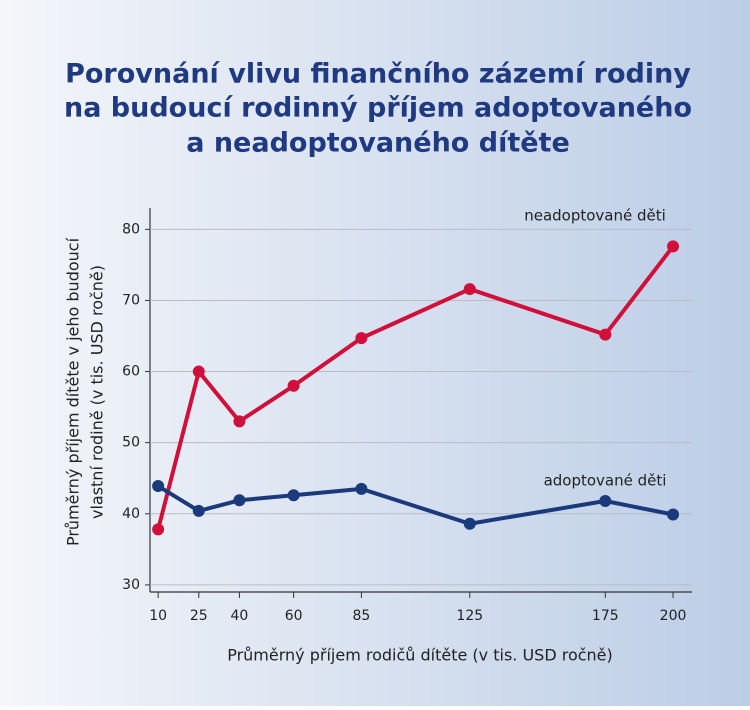 The height and width of the screenshot is (710, 750). I want to click on y-axis-label: Průměrný příjem dítěte v jeho budoucí, so click(73, 391).